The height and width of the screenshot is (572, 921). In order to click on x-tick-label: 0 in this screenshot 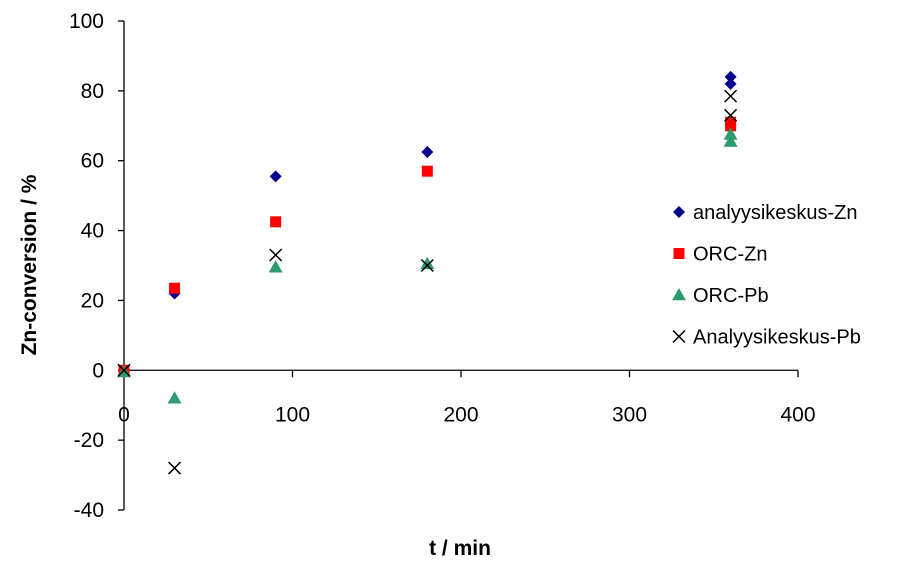, I will do `click(124, 414)`.